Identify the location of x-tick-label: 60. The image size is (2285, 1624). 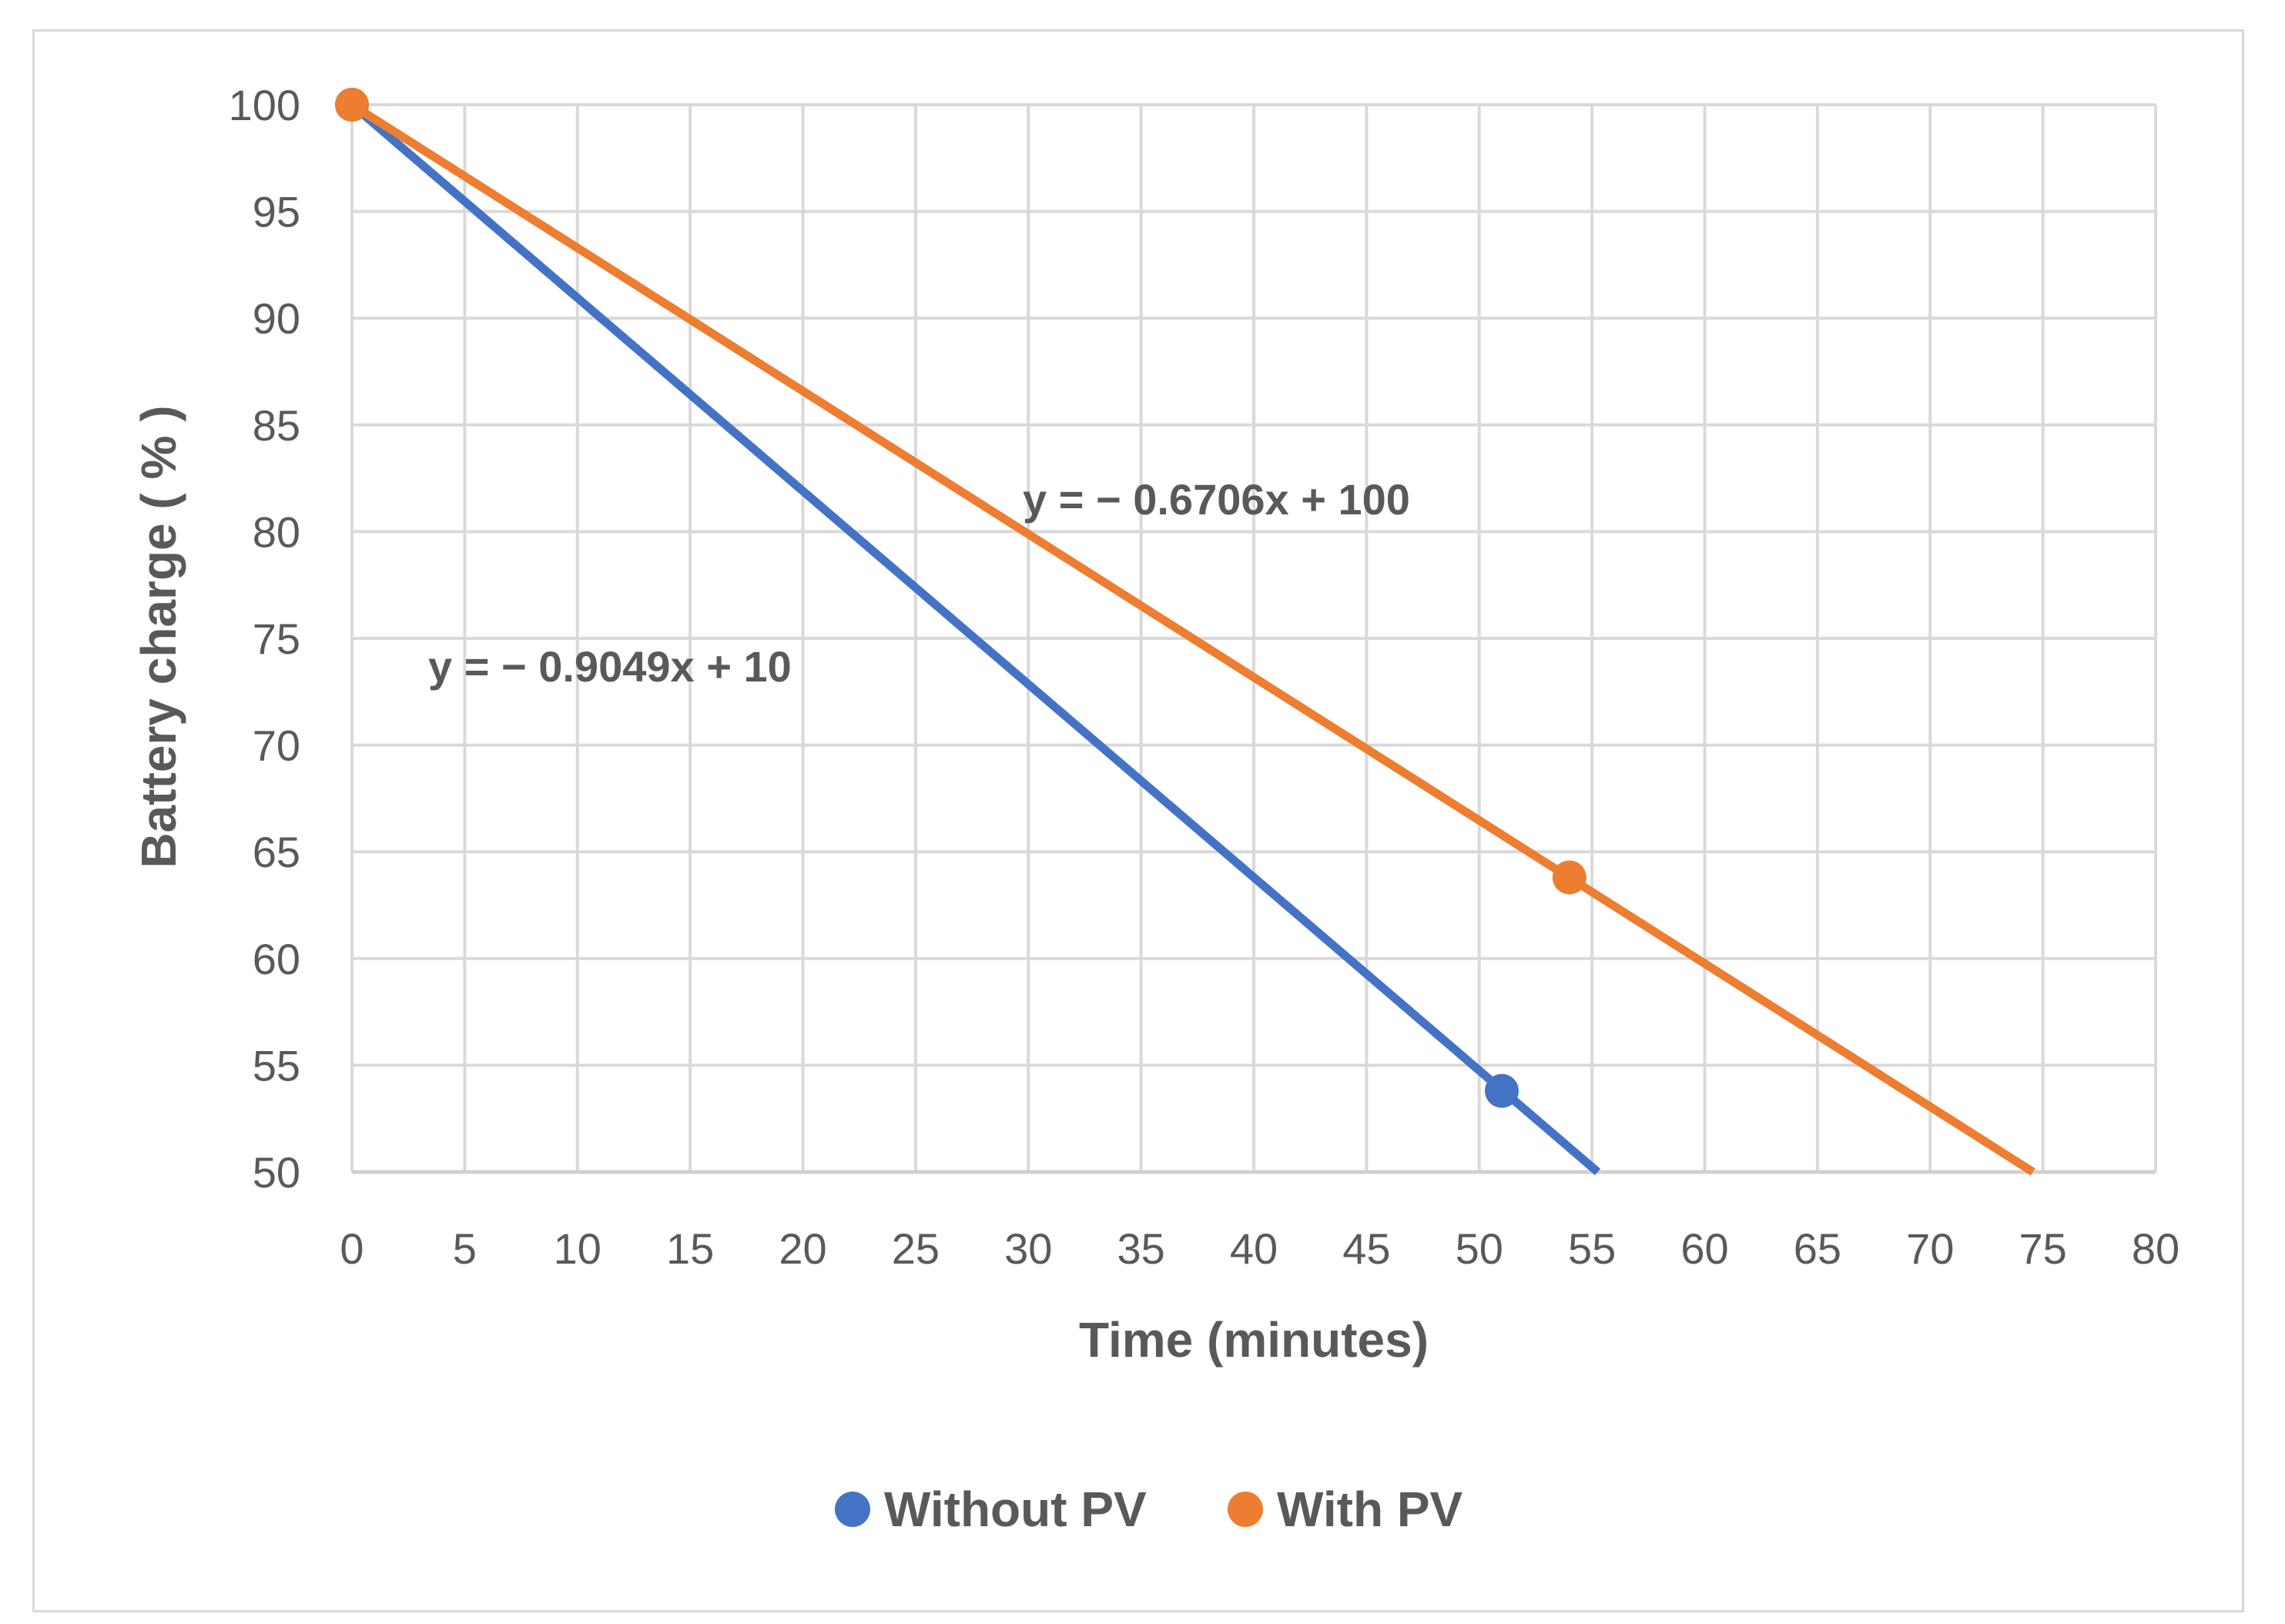
(1704, 1248).